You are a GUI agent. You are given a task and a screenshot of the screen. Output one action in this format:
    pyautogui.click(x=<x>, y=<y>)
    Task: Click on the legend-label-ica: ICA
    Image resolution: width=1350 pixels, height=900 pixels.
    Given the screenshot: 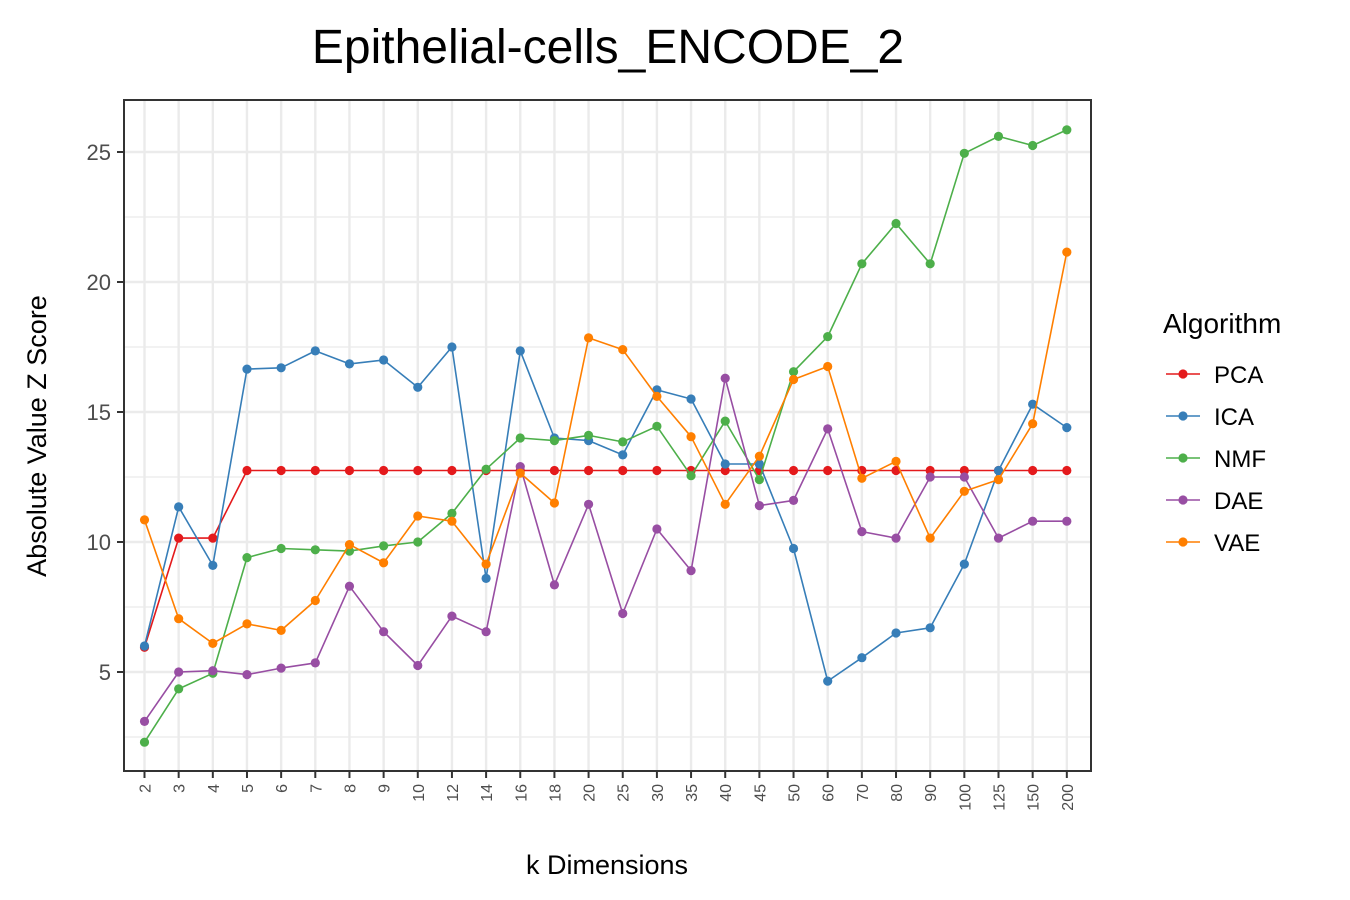 What is the action you would take?
    pyautogui.click(x=1234, y=417)
    